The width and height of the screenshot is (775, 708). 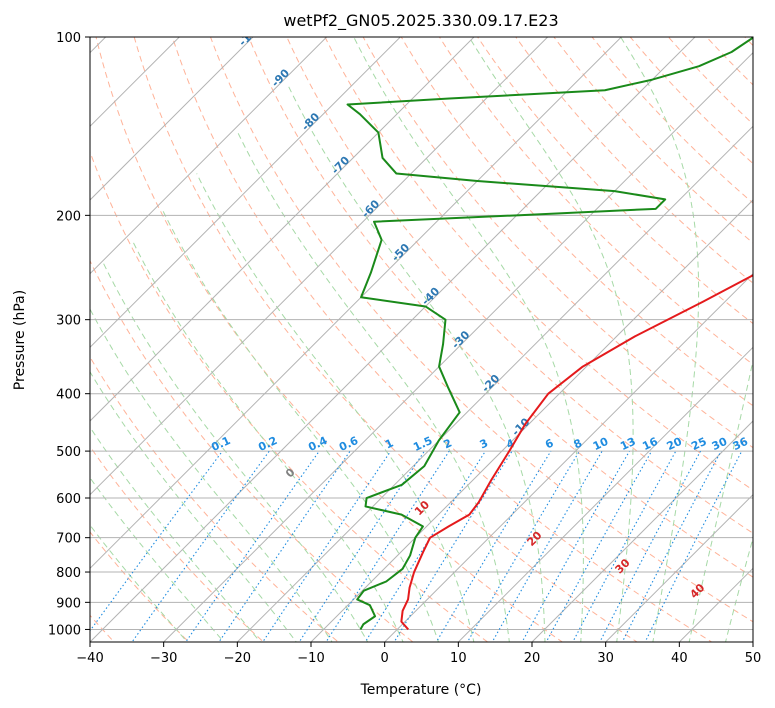 What do you see at coordinates (250, 34) in the screenshot?
I see `dry-adiabat-label: -100` at bounding box center [250, 34].